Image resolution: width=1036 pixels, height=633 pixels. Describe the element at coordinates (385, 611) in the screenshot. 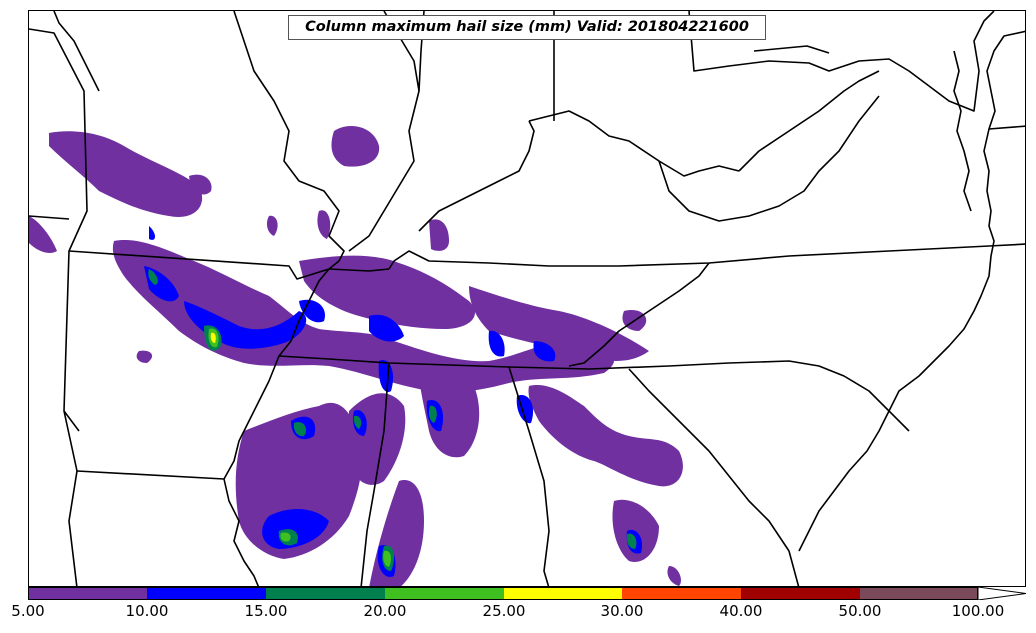

I see `colorbar-tick-label: 20.00` at that location.